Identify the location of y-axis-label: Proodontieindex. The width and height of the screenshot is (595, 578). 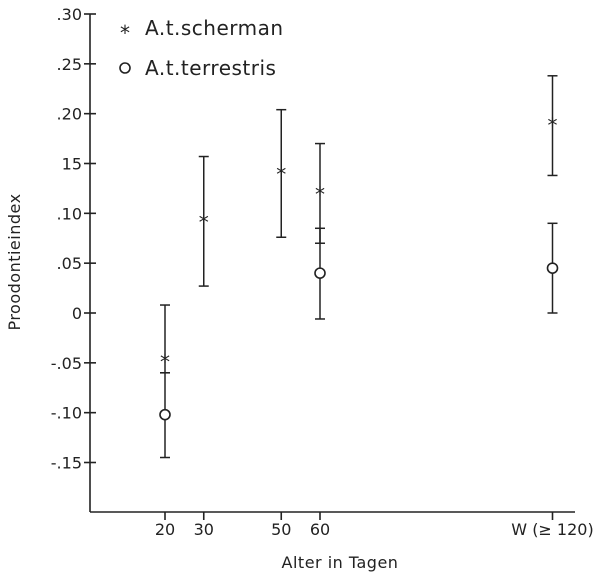
(14, 261).